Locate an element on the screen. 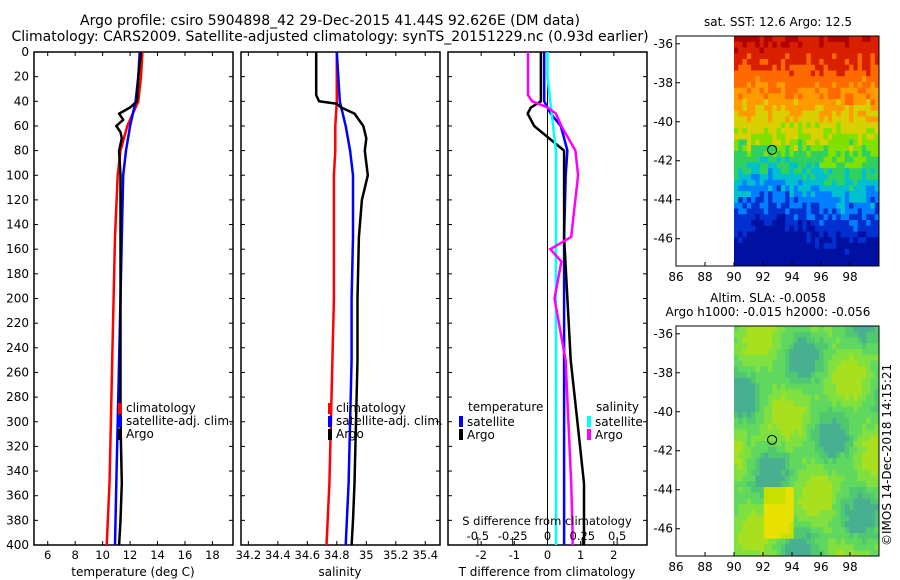  argo-position-marker is located at coordinates (772, 439).